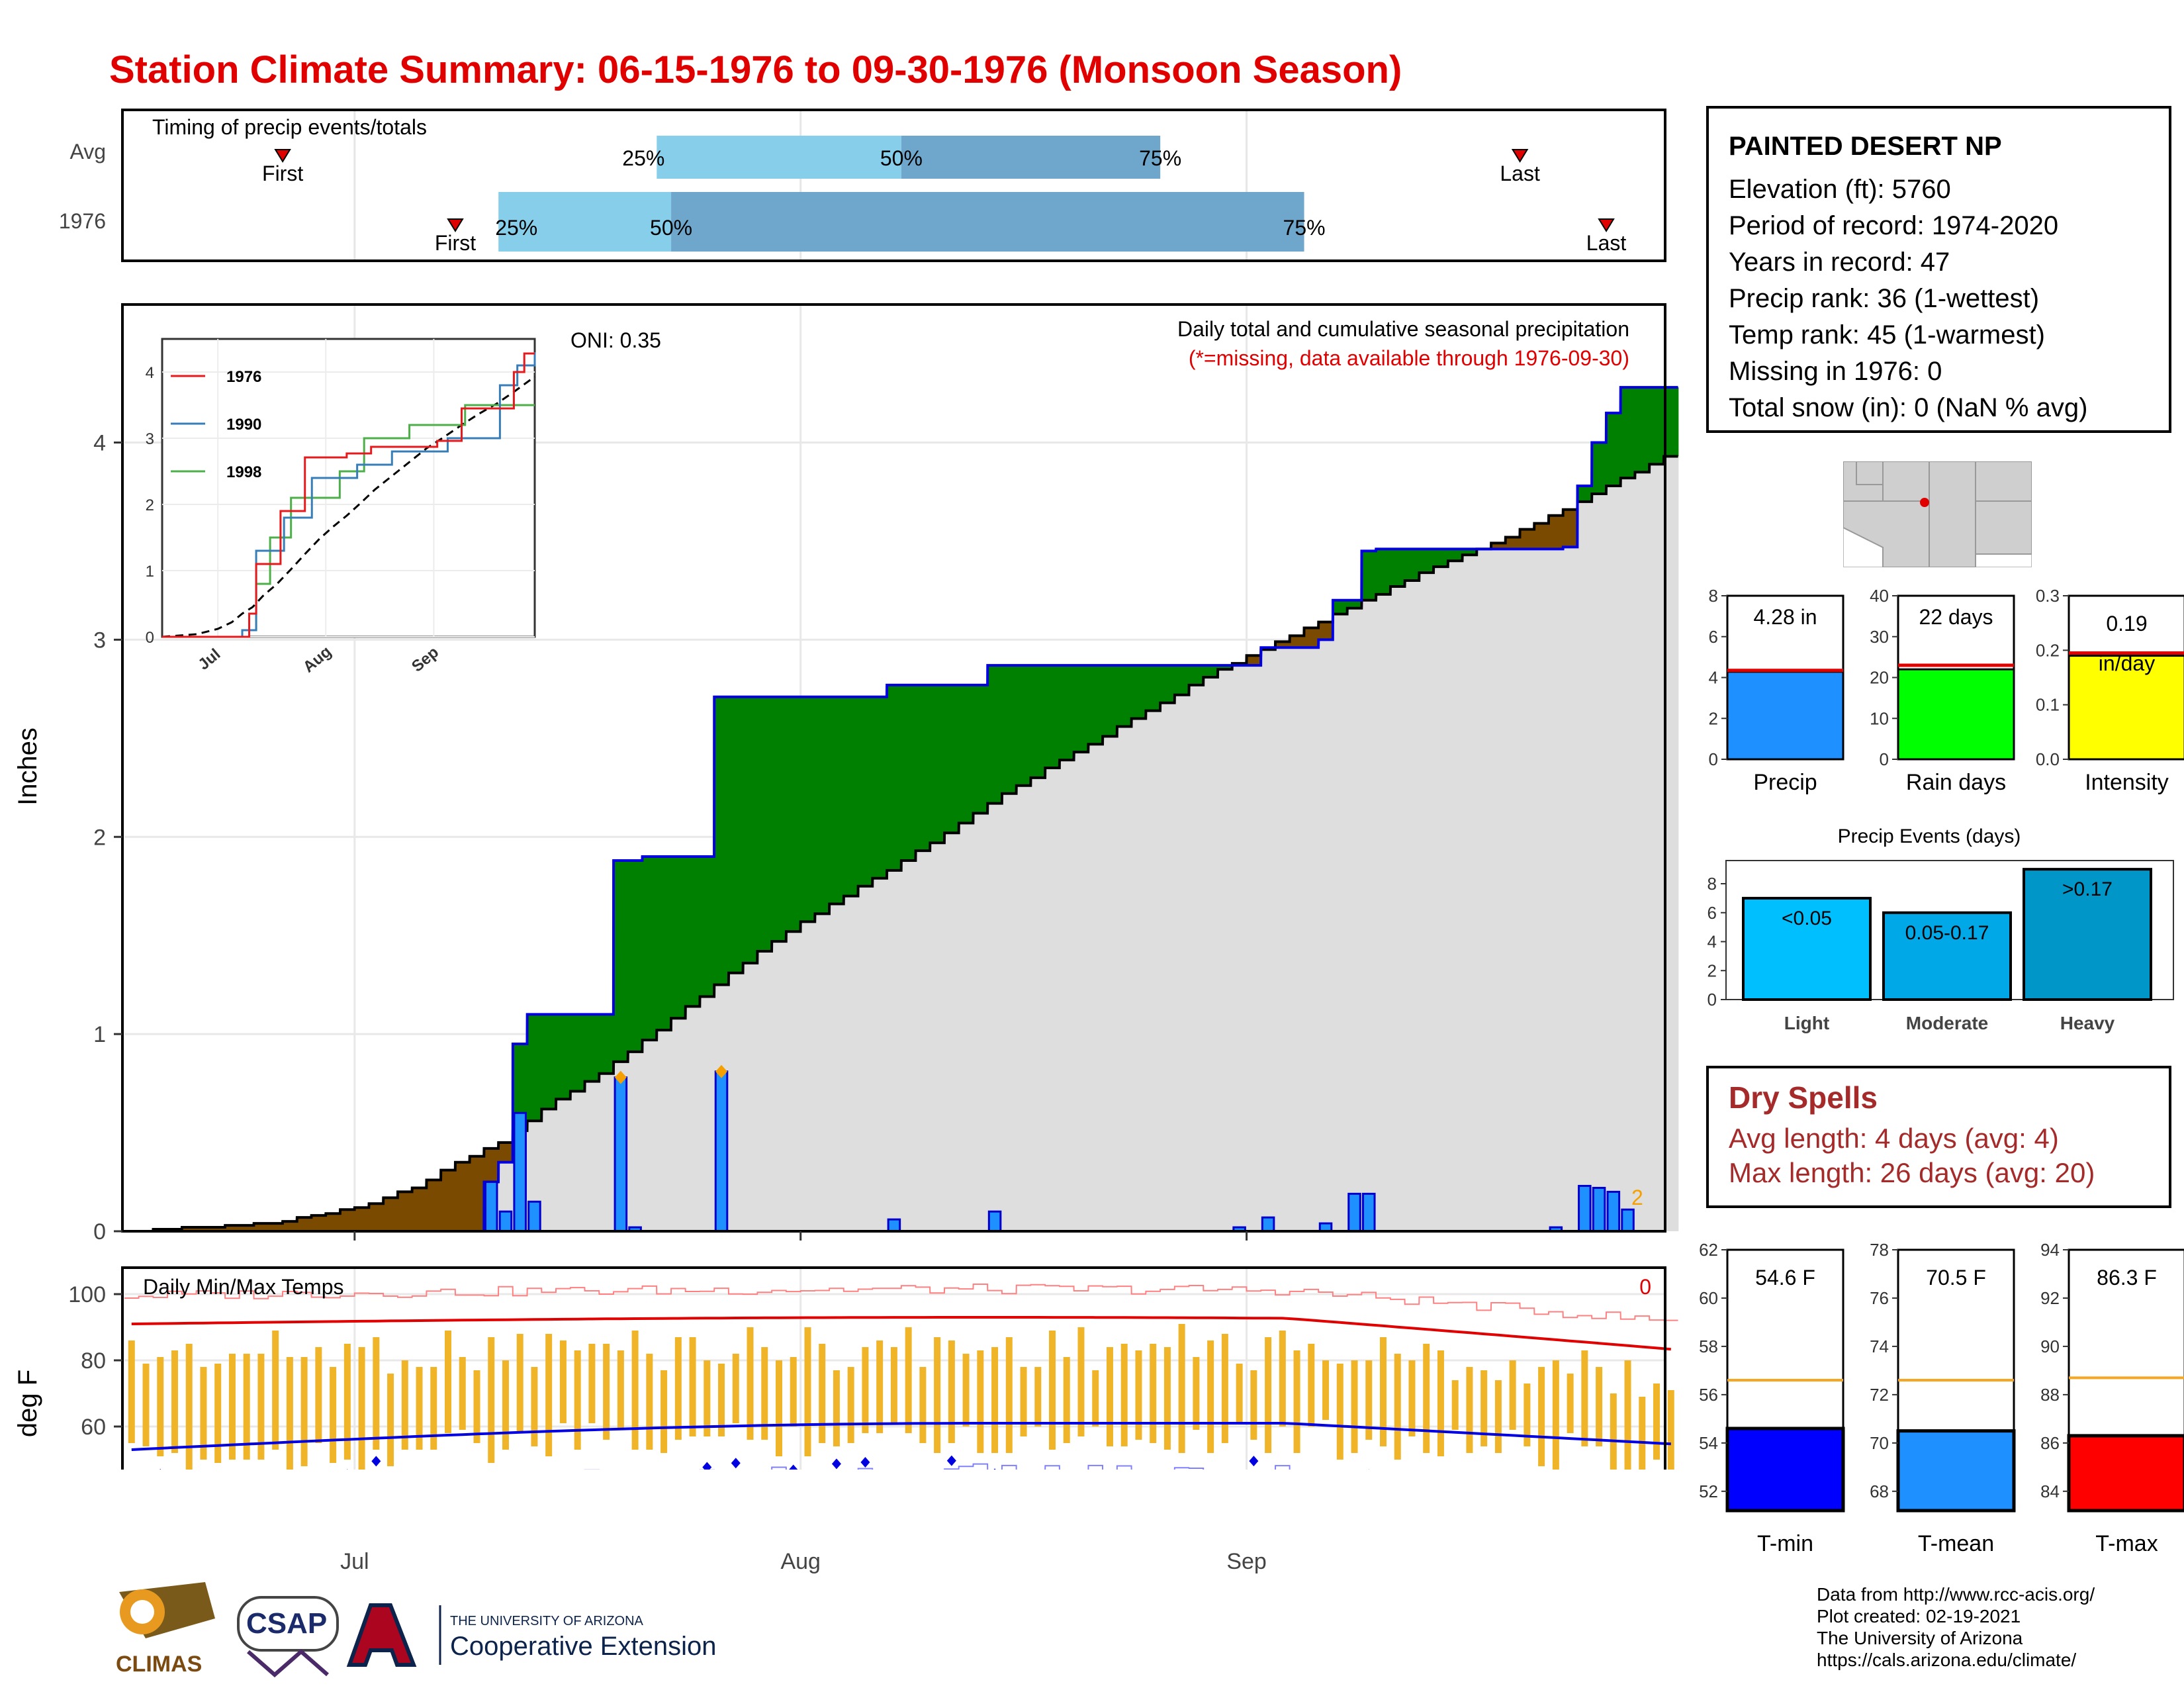  Describe the element at coordinates (1887, 335) in the screenshot. I see `station-temp-rank: Temp rank: 45 (1-warmest)` at that location.